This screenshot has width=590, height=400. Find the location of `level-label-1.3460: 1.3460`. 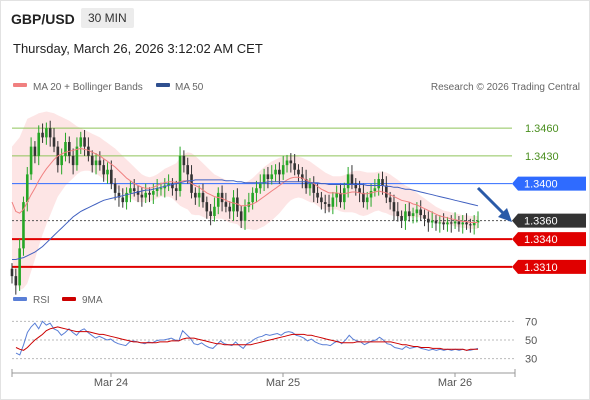

level-label-1.3460: 1.3460 is located at coordinates (542, 129).